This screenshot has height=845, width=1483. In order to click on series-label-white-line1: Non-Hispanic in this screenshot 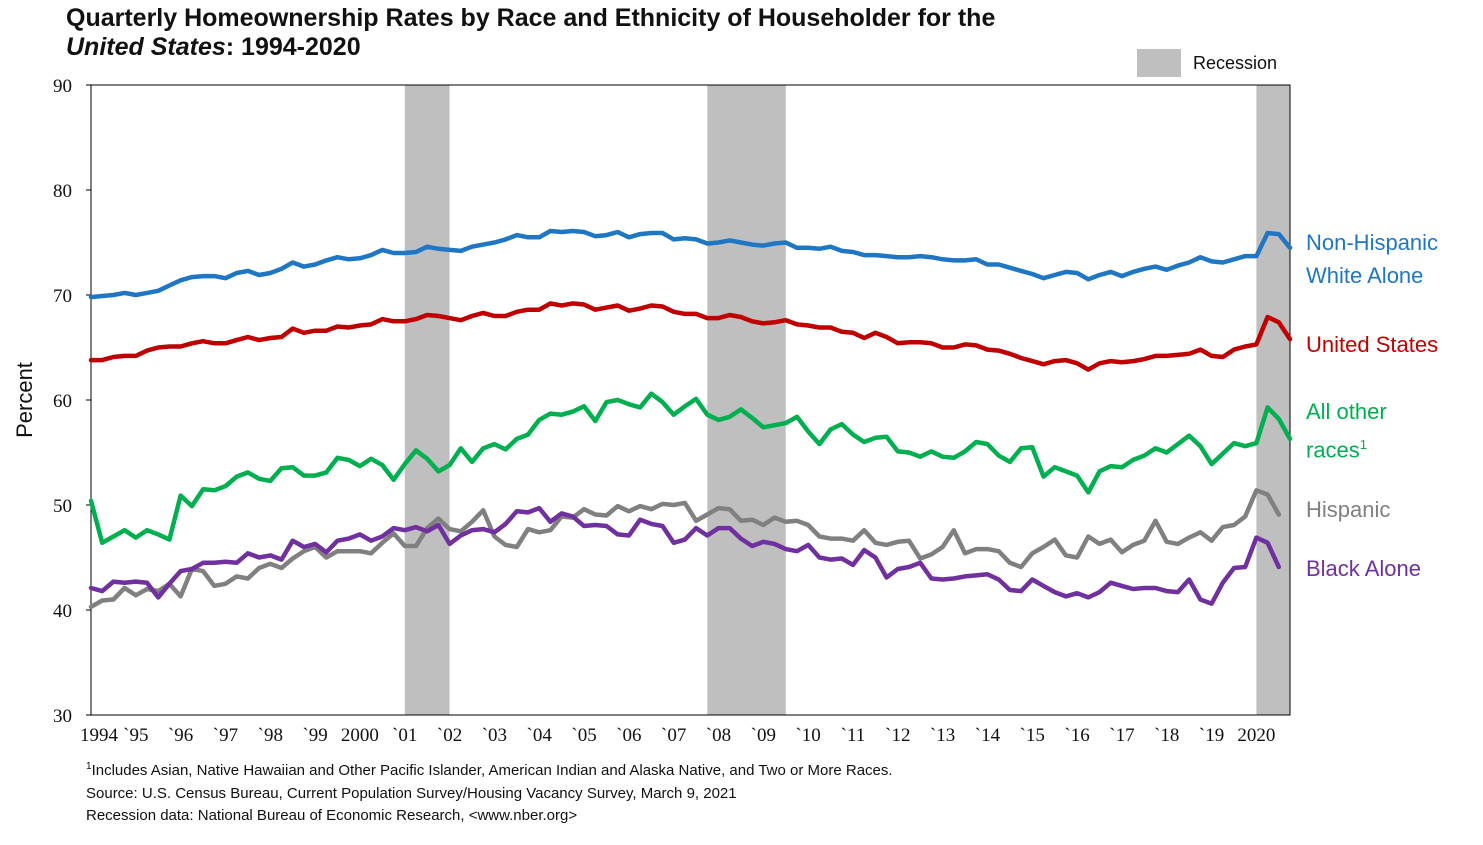, I will do `click(1372, 242)`.